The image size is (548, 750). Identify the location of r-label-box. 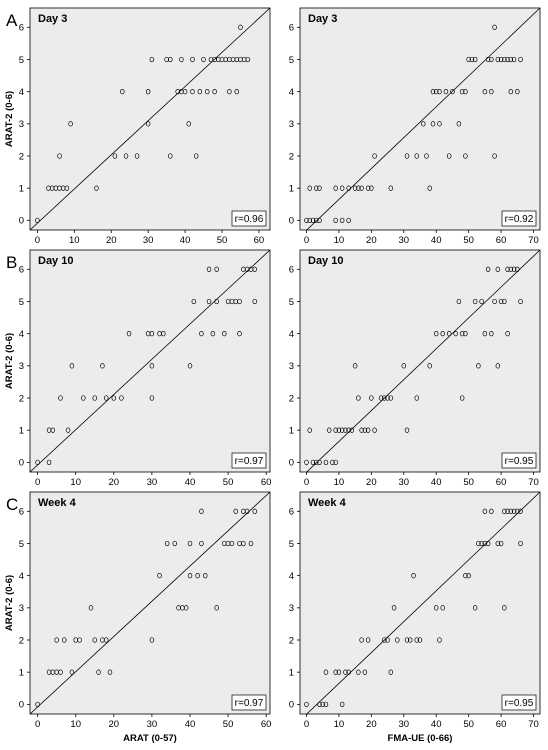
(519, 460).